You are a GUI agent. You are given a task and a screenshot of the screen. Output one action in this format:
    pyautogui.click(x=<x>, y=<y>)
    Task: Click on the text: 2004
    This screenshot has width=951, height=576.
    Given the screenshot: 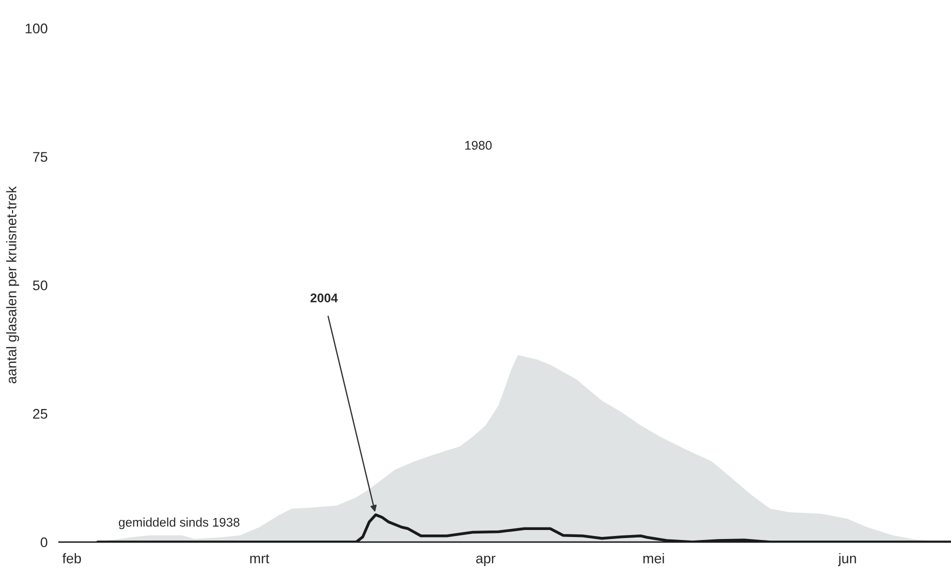 What is the action you would take?
    pyautogui.click(x=324, y=297)
    